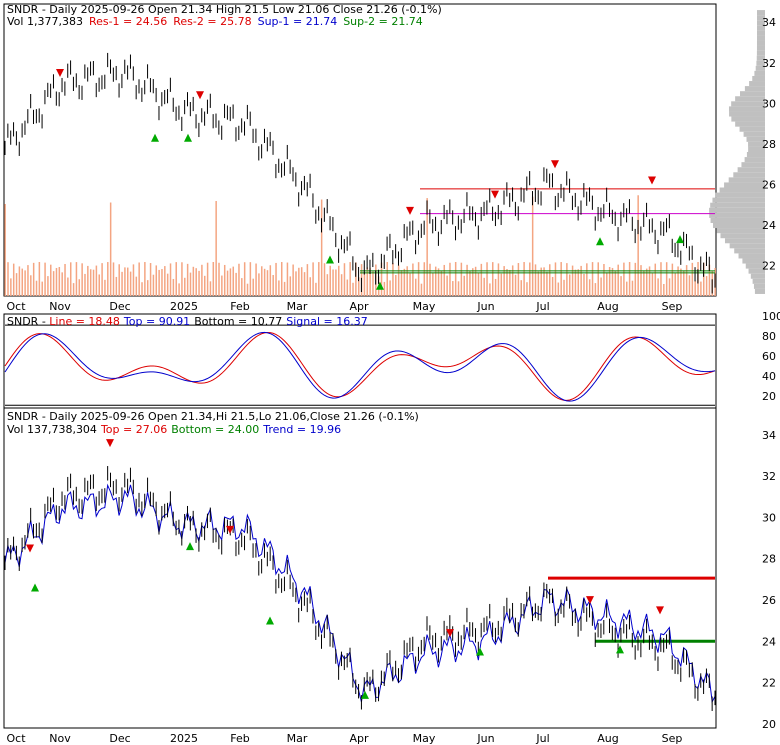 The height and width of the screenshot is (745, 780). Describe the element at coordinates (672, 738) in the screenshot. I see `x-tick-label: Sep` at that location.